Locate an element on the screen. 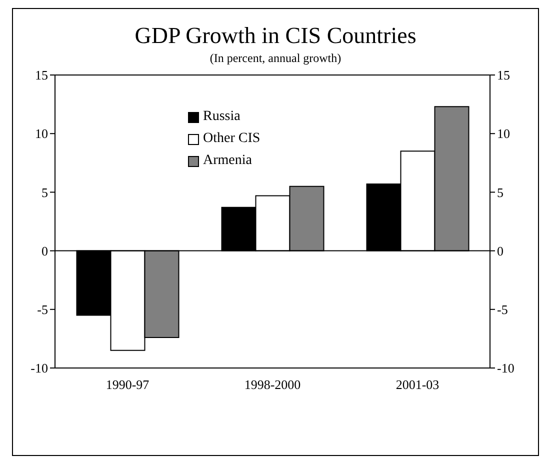 The image size is (541, 464). y2-tick-label: 15 is located at coordinates (503, 75).